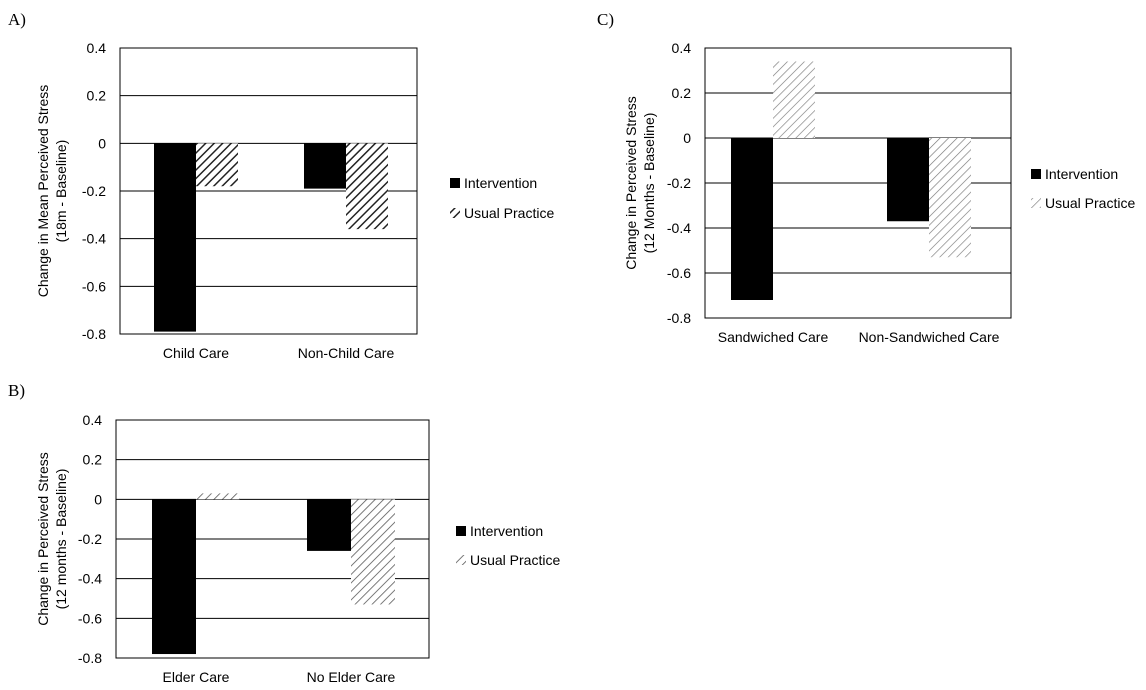  Describe the element at coordinates (346, 353) in the screenshot. I see `x-category-label: Non-Child Care` at that location.